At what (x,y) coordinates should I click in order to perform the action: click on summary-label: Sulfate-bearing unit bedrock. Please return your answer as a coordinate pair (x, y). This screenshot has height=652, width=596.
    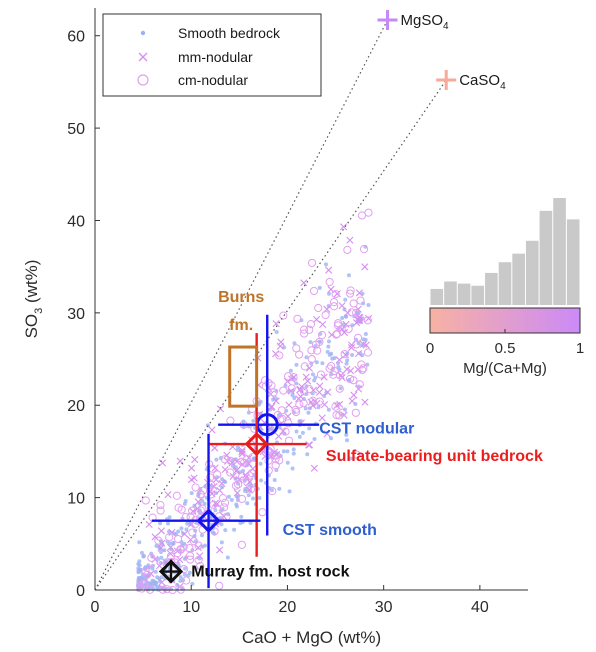
    Looking at the image, I should click on (434, 456).